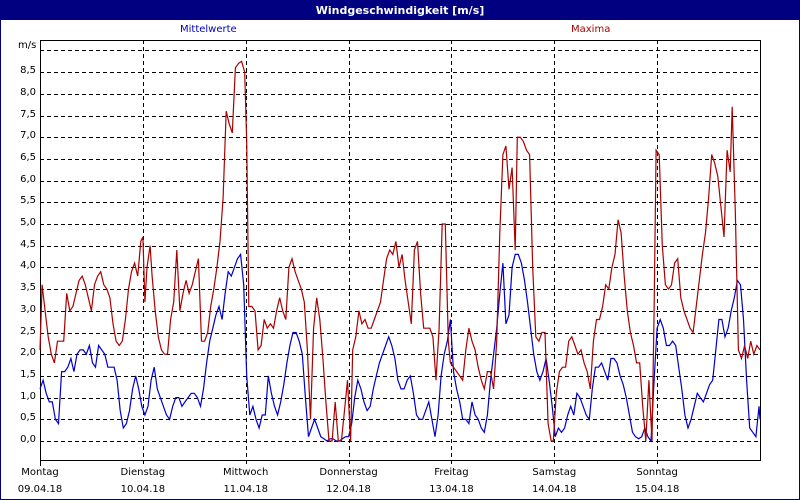 The width and height of the screenshot is (800, 500). Describe the element at coordinates (28, 309) in the screenshot. I see `y-tick-label: 3,0` at that location.